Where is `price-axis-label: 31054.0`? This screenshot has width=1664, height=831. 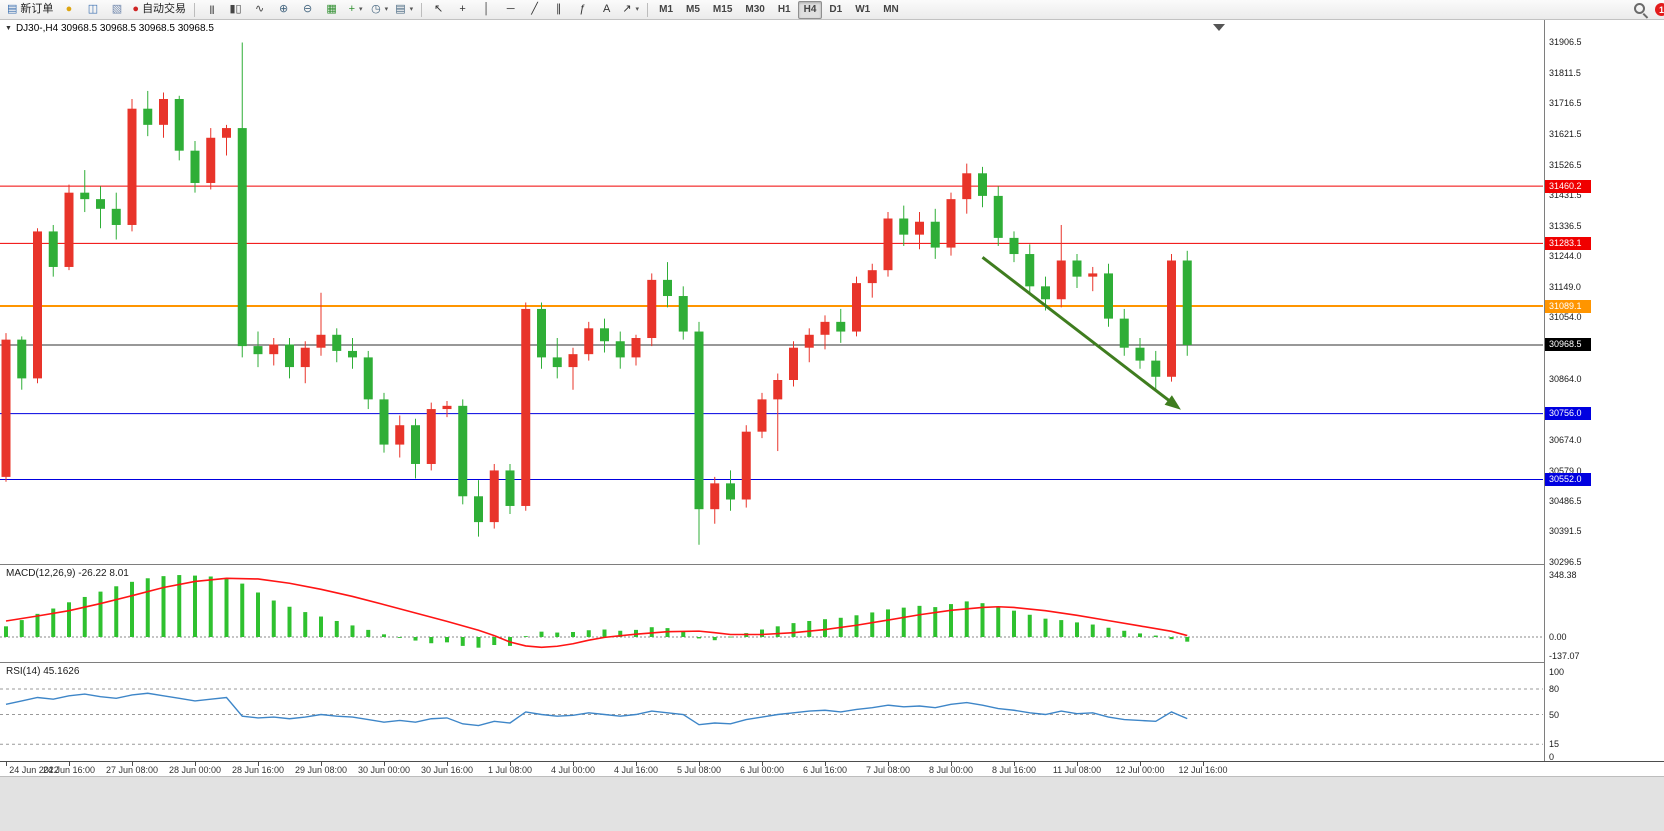
price-axis-label: 31054.0 is located at coordinates (1565, 317).